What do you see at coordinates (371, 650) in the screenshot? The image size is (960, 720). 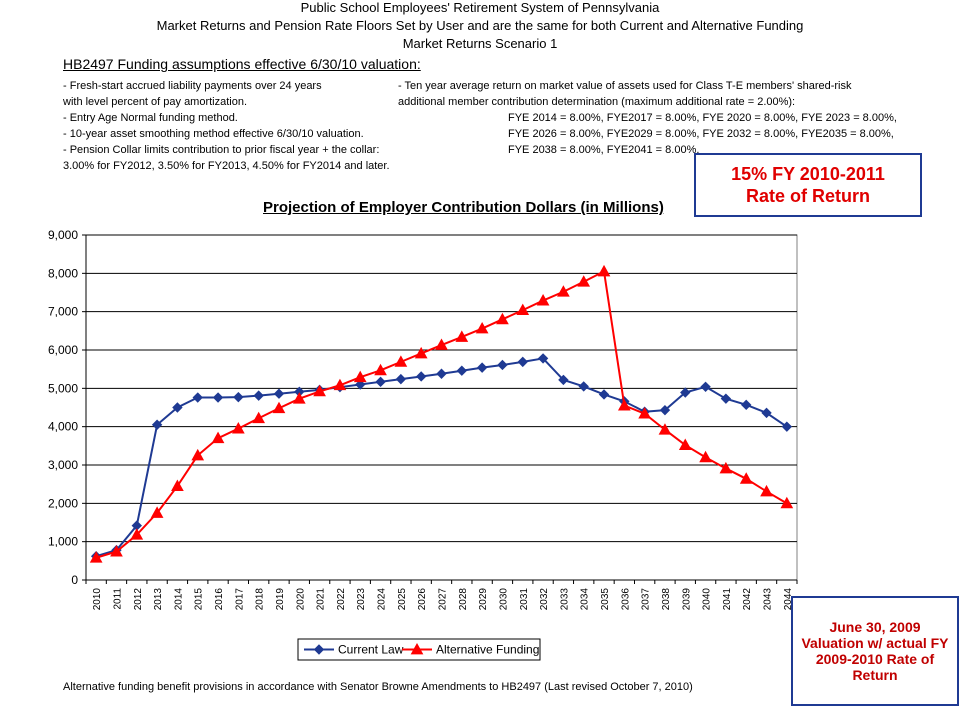 I see `legend-current-law-label: Current Law` at bounding box center [371, 650].